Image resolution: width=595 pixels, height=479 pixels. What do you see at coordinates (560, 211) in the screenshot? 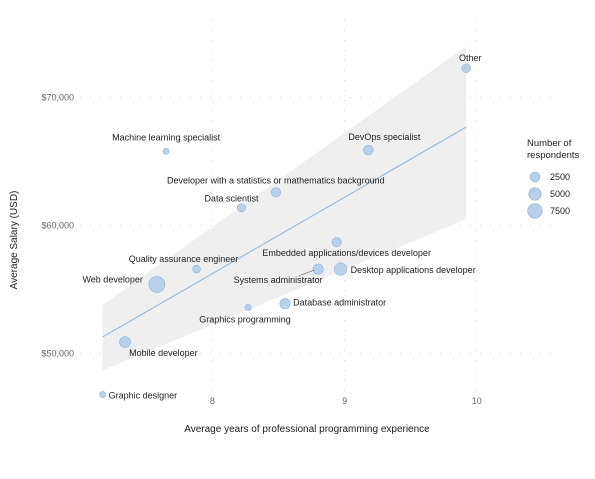
I see `legend-label-7500: 7500` at bounding box center [560, 211].